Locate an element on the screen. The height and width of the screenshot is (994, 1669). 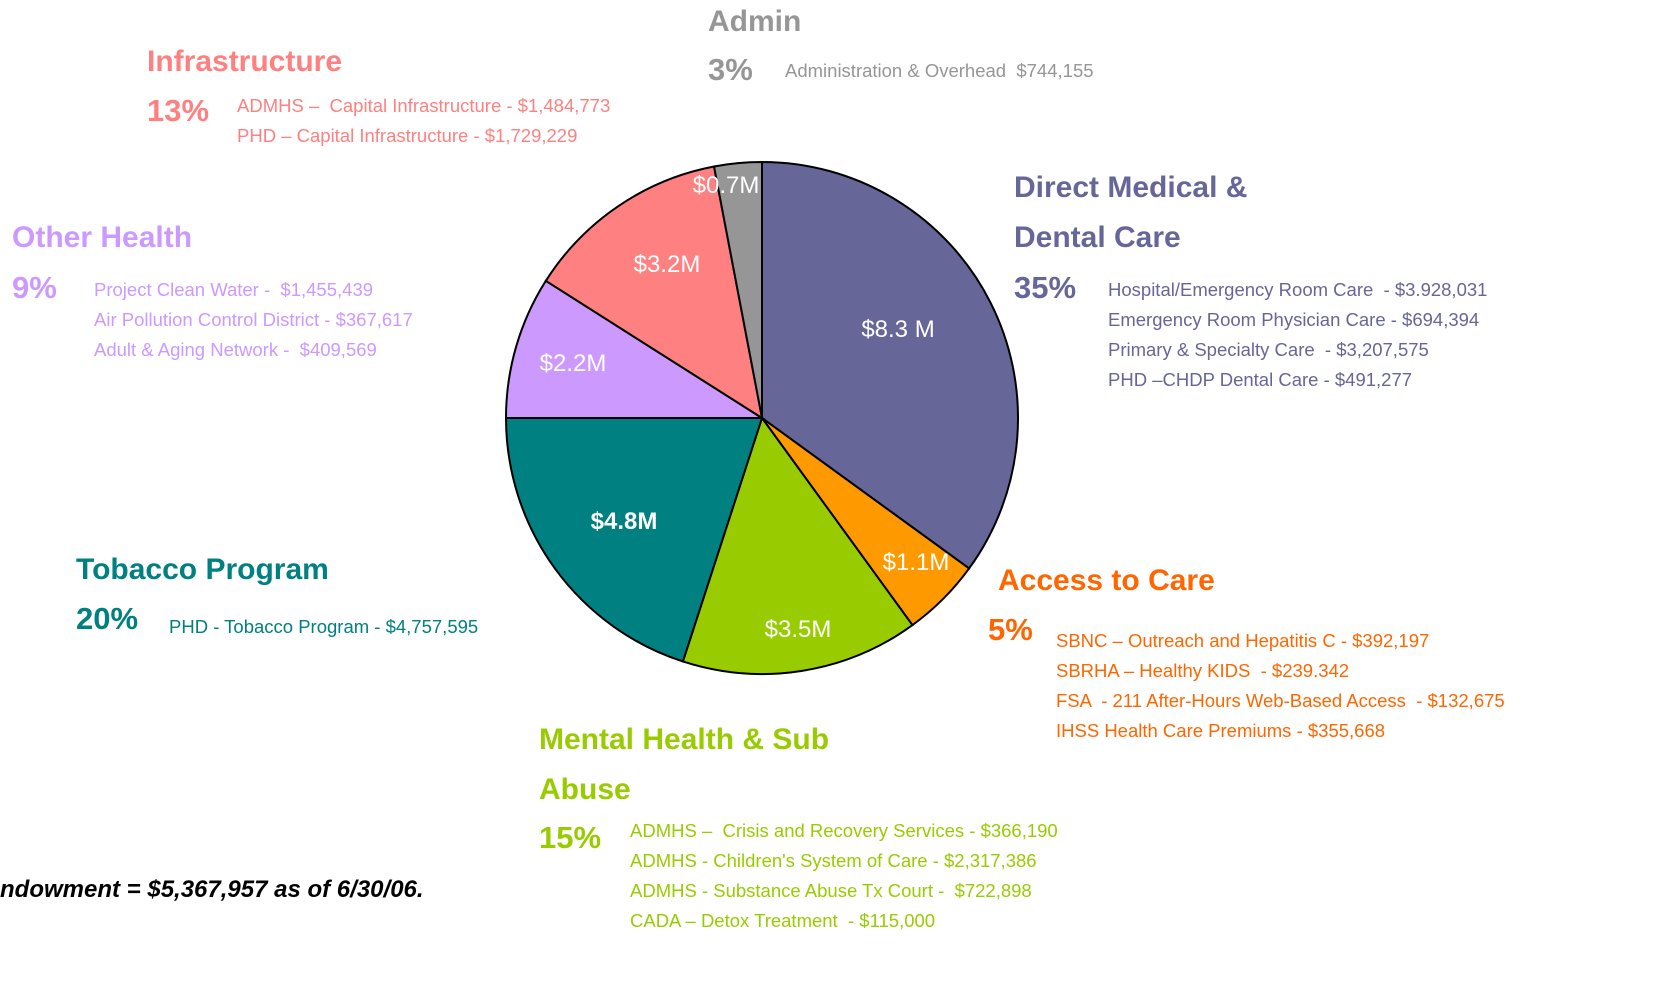
detail-line: CADA – Detox Treatment - $115,000 is located at coordinates (783, 920).